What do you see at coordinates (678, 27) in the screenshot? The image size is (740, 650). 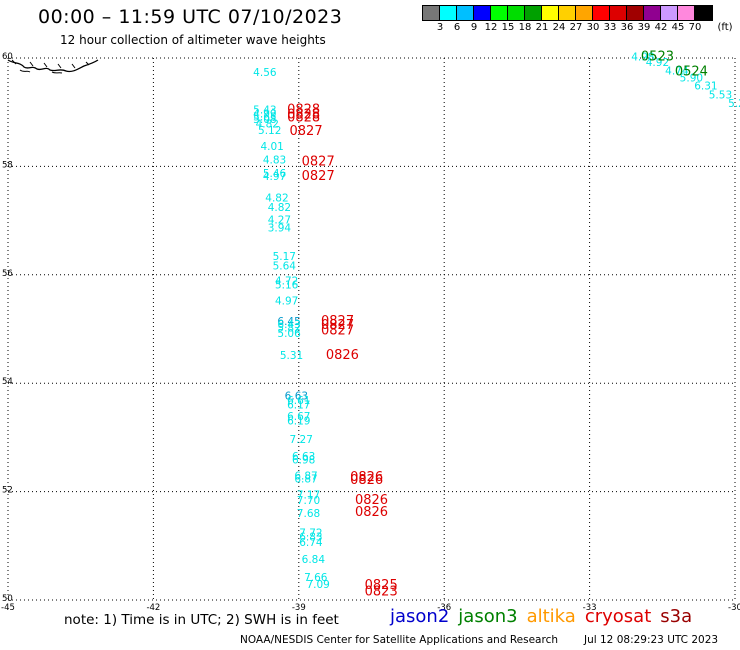 I see `color-tick-label: 45` at bounding box center [678, 27].